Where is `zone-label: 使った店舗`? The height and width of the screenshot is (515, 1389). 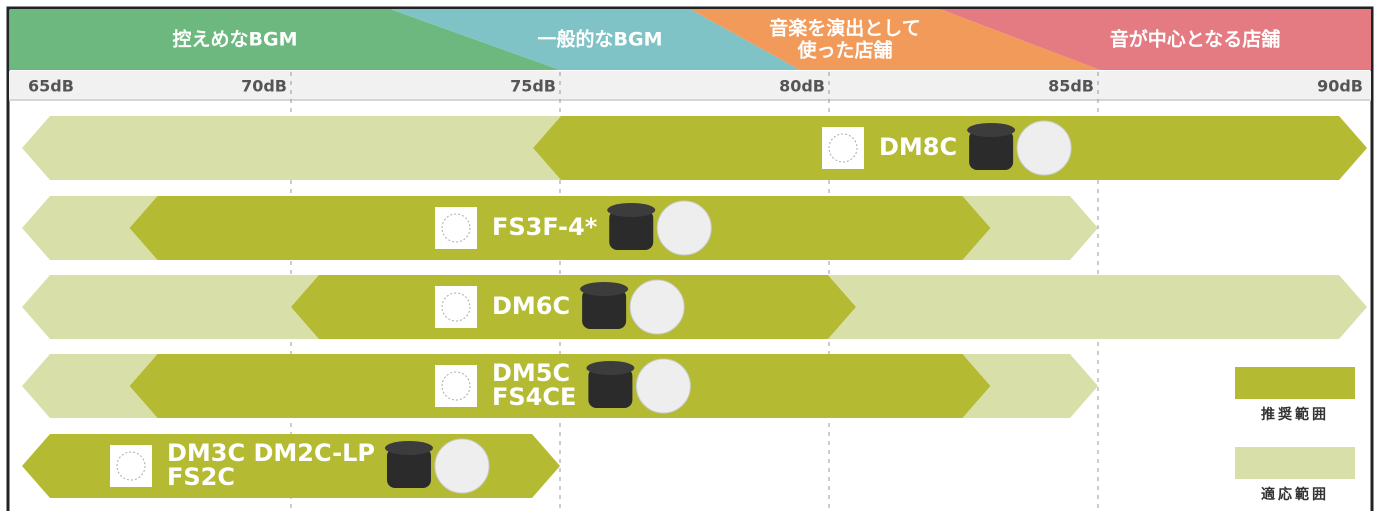 zone-label: 使った店舗 is located at coordinates (844, 50).